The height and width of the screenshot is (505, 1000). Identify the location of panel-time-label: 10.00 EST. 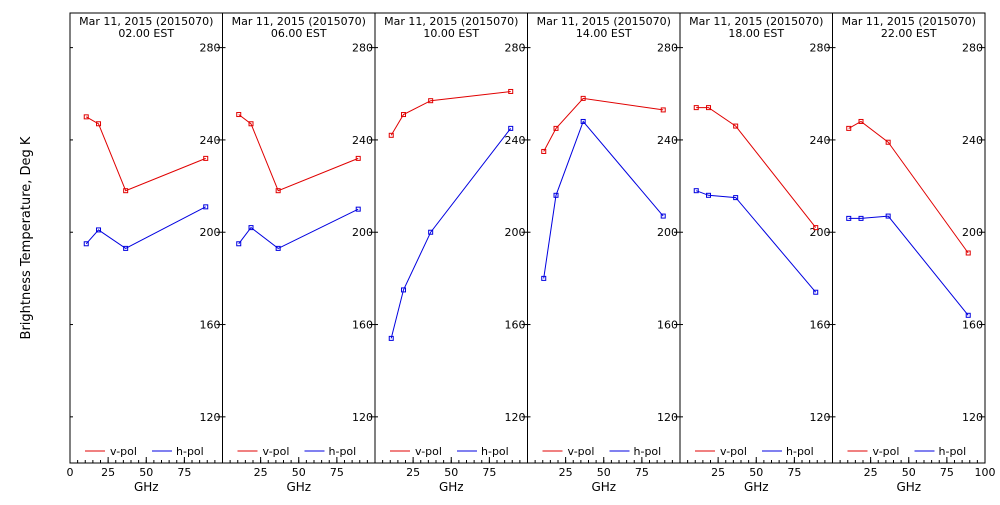
(451, 33).